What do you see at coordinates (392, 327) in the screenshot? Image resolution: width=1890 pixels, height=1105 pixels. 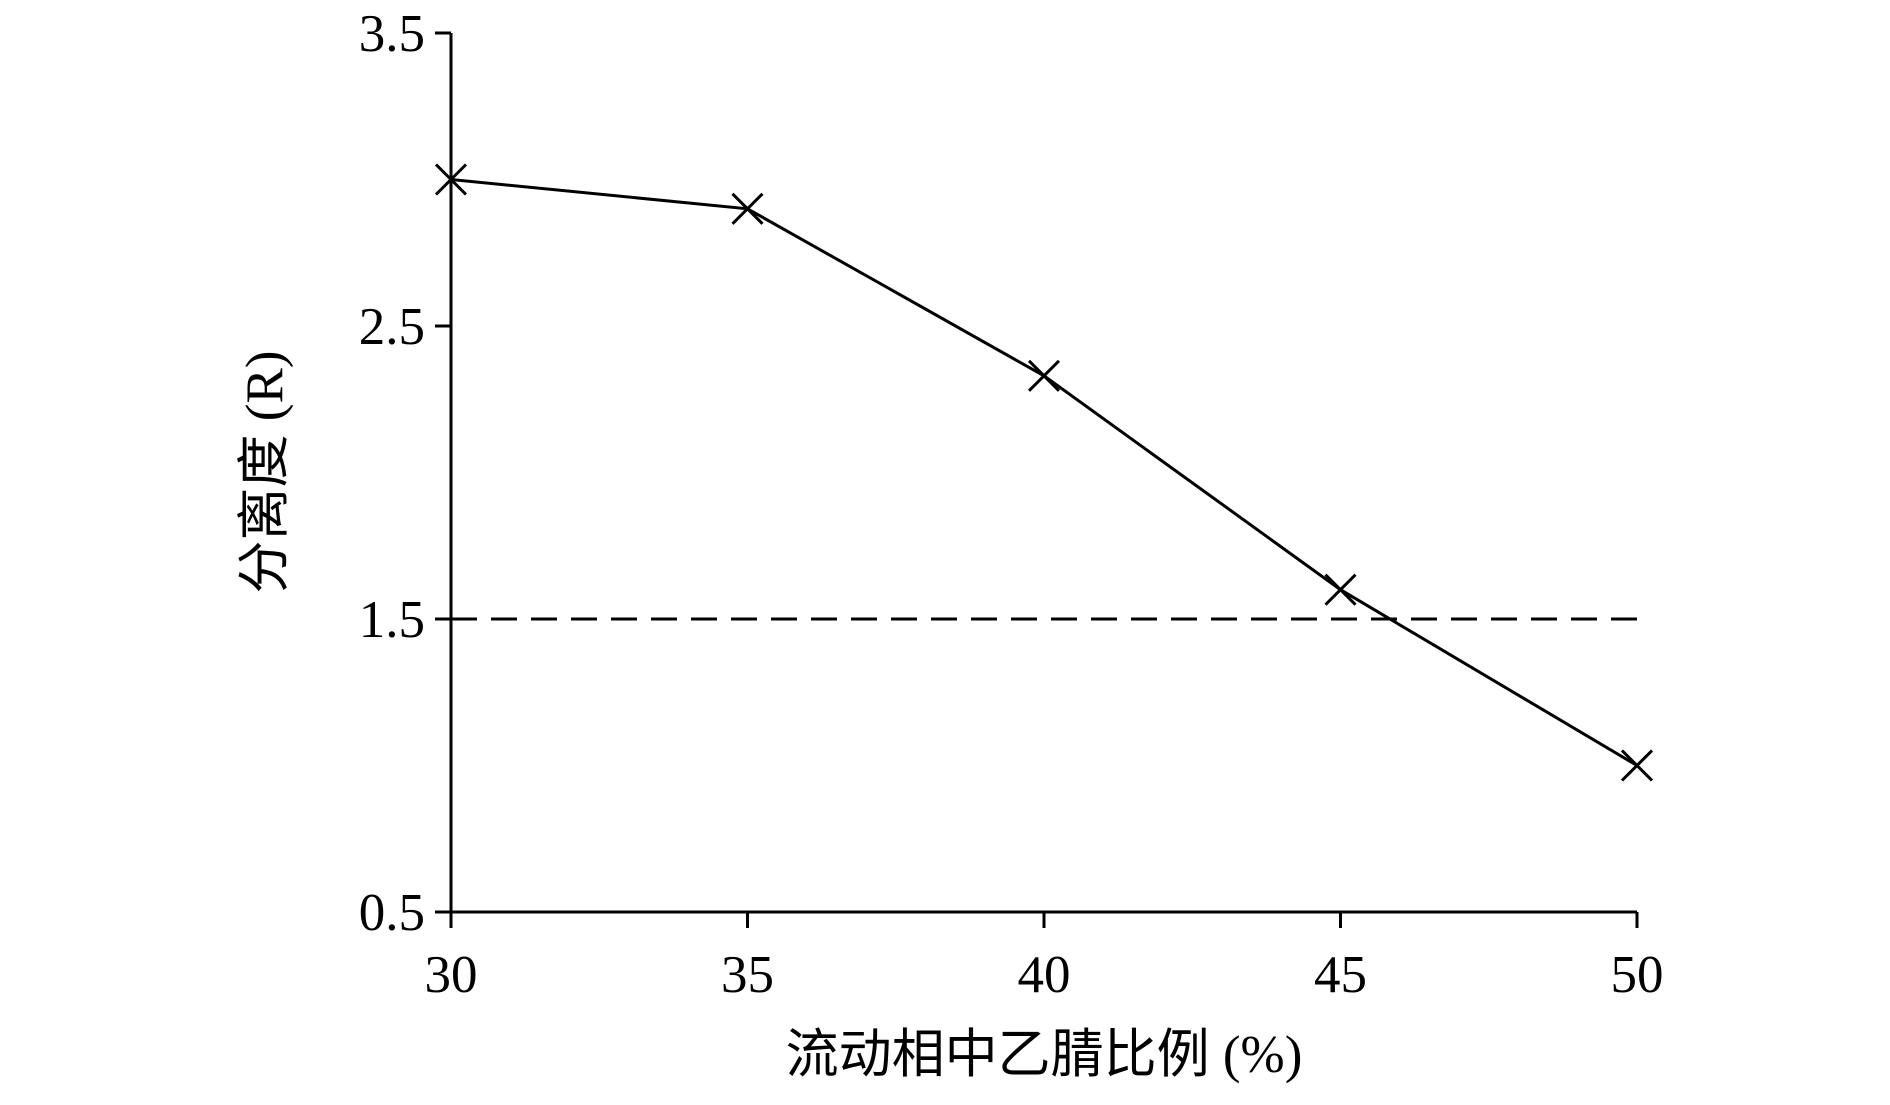 I see `y-tick-label: 2.5` at bounding box center [392, 327].